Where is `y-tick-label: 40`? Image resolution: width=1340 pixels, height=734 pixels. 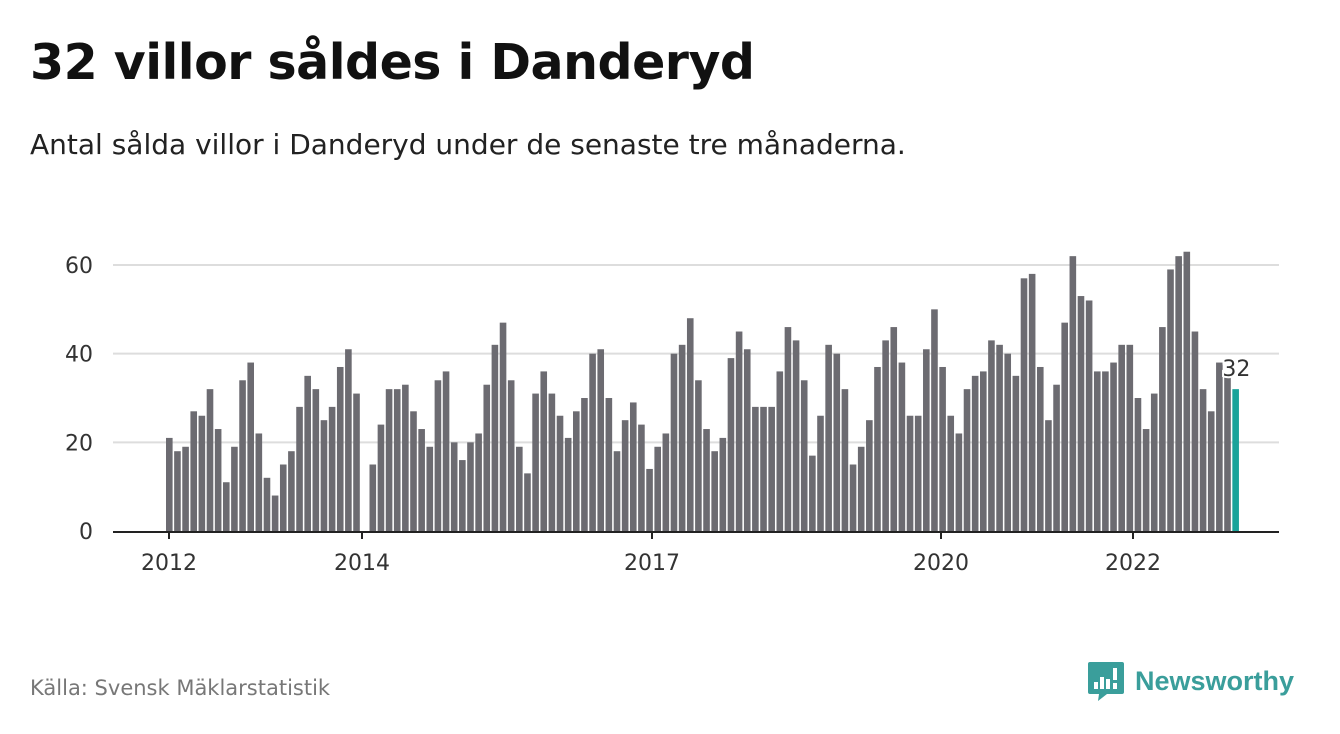 y-tick-label: 40 is located at coordinates (79, 355).